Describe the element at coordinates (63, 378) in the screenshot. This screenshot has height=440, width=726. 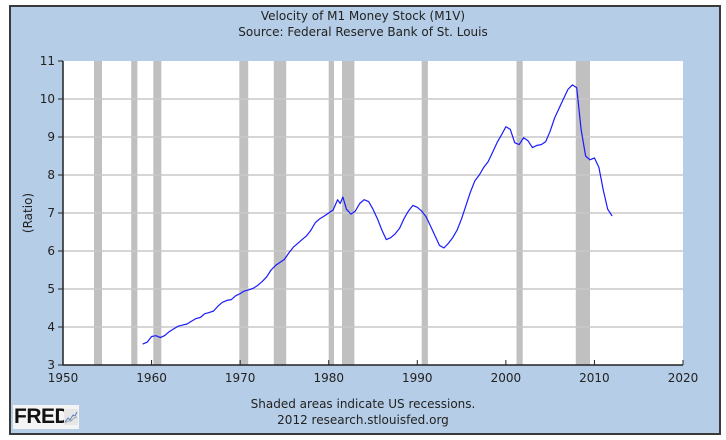
I see `x-tick-label: 1950` at that location.